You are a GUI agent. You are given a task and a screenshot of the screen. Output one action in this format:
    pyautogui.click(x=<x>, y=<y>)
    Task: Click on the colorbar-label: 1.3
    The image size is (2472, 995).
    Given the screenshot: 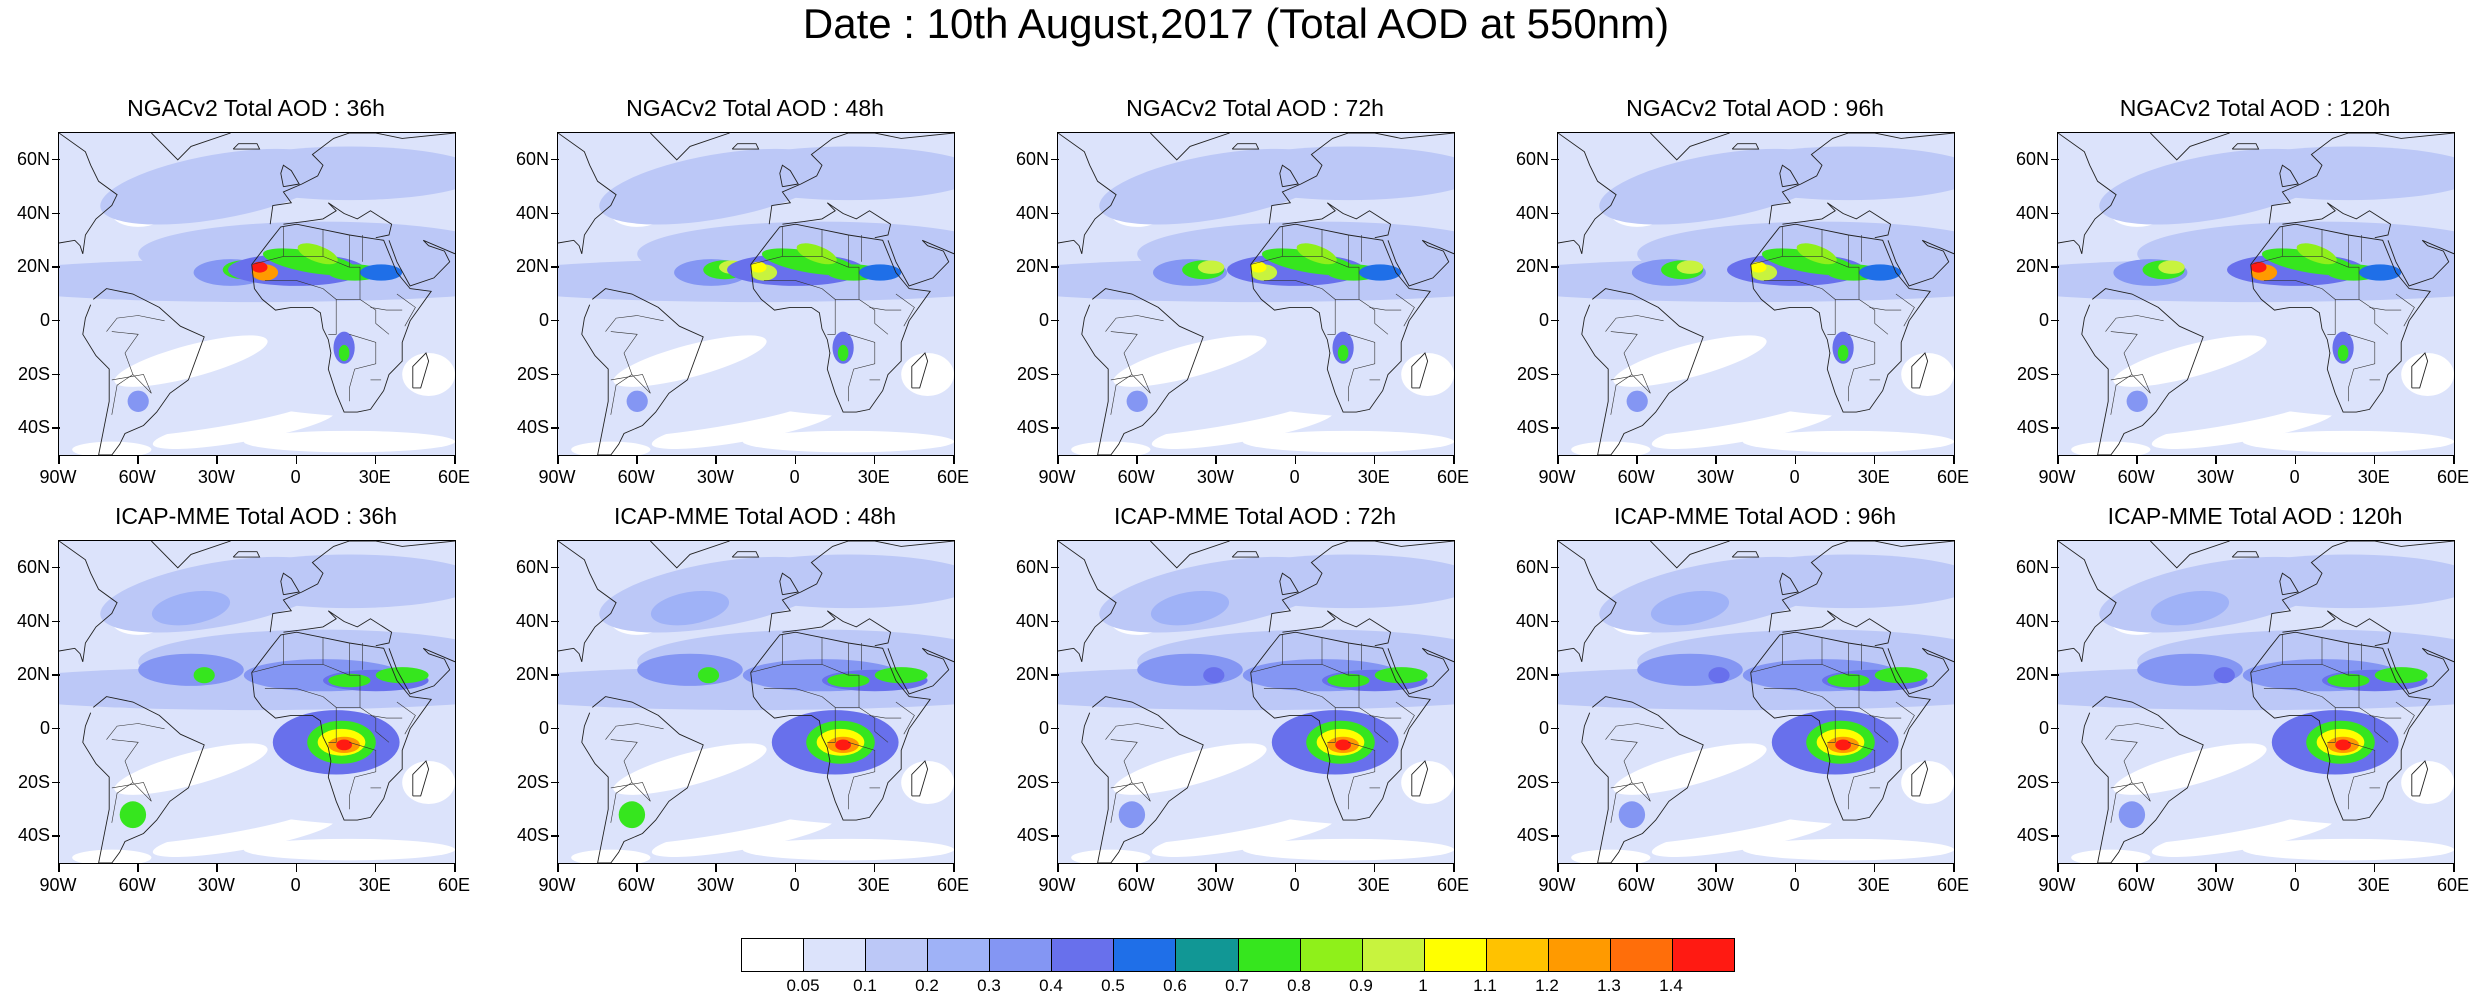 What is the action you would take?
    pyautogui.click(x=1609, y=985)
    